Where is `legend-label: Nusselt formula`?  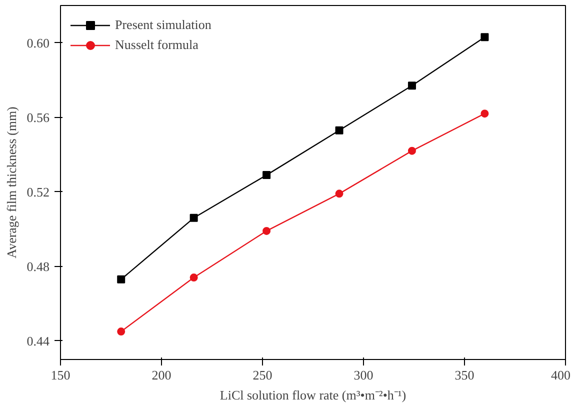
legend-label: Nusselt formula is located at coordinates (156, 45).